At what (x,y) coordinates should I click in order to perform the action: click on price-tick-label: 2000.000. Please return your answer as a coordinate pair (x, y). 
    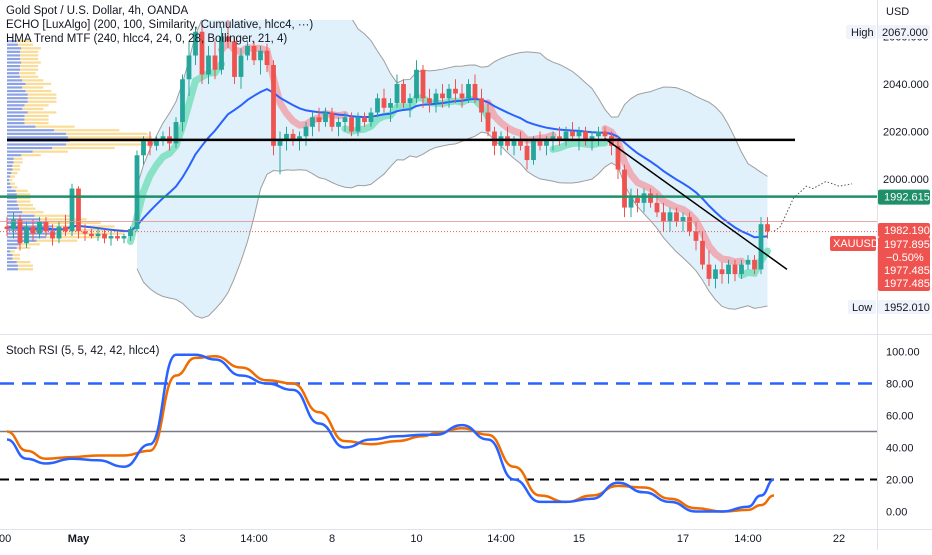
    Looking at the image, I should click on (906, 180).